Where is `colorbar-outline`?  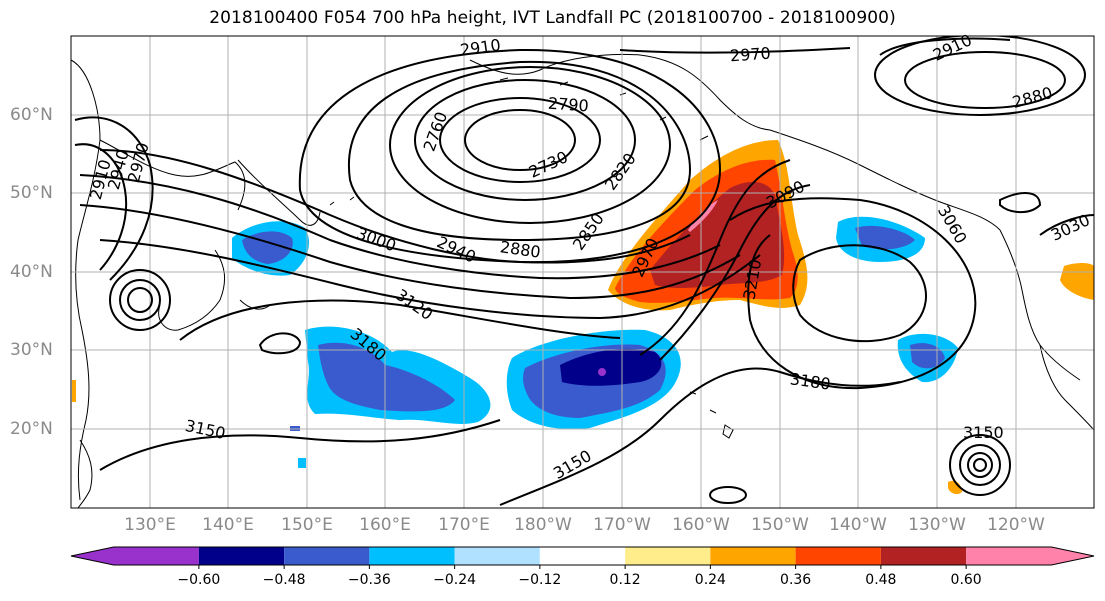
colorbar-outline is located at coordinates (582, 556).